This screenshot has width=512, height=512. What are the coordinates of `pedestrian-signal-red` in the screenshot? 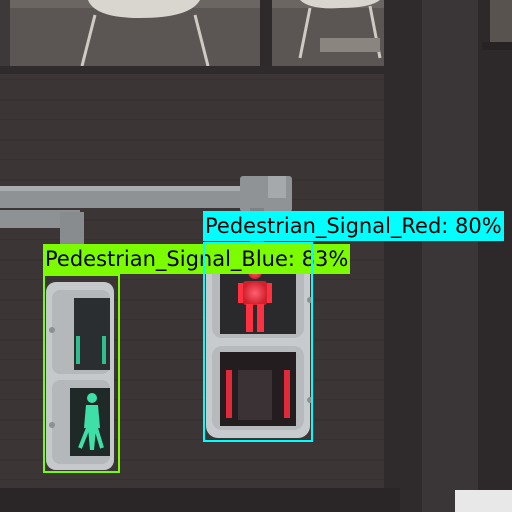 It's located at (259, 345).